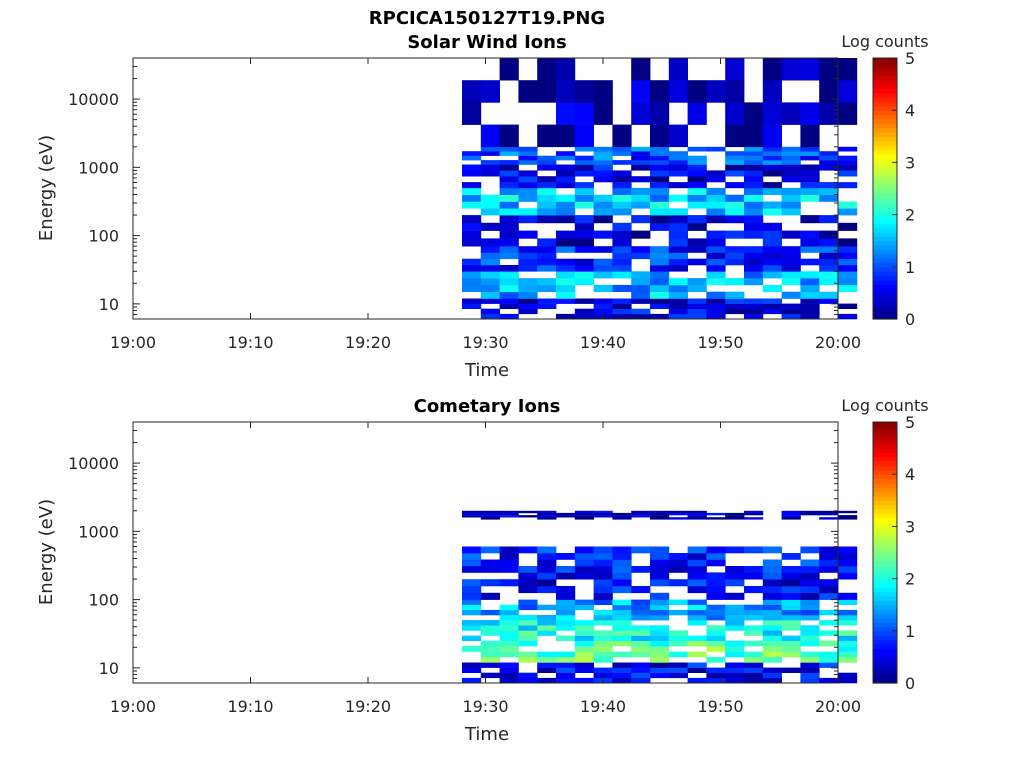 The width and height of the screenshot is (1024, 768). What do you see at coordinates (720, 706) in the screenshot?
I see `x-tick-label: 19:50` at bounding box center [720, 706].